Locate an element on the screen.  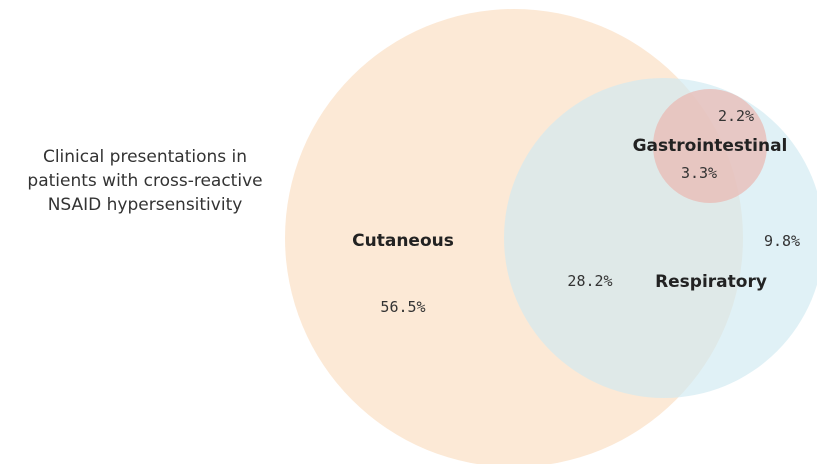
caption-line-3: NSAID hypersensitivity is located at coordinates (145, 205).